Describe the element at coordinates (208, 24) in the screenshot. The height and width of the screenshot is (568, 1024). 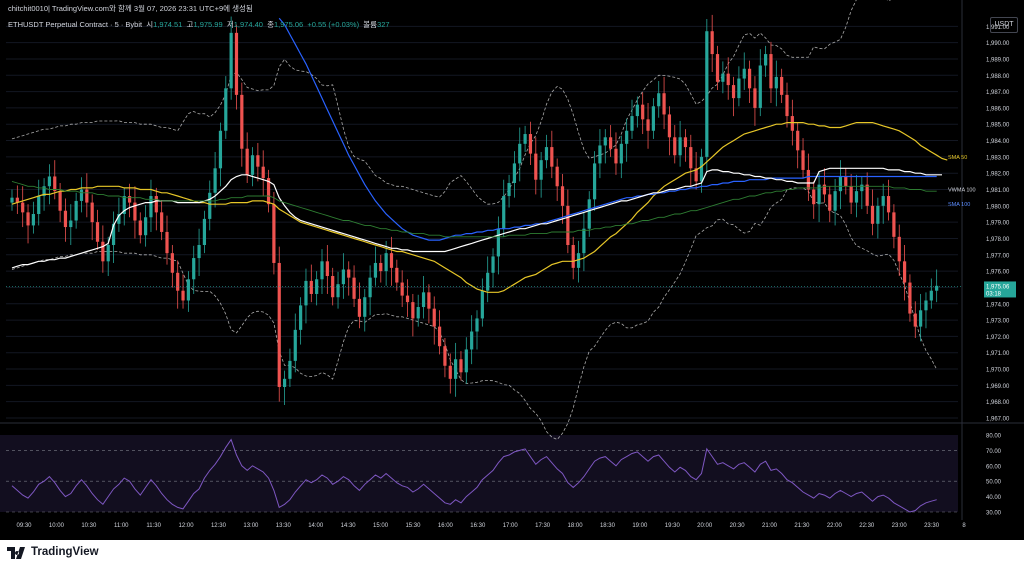
I see `high-value: 1,975.99` at that location.